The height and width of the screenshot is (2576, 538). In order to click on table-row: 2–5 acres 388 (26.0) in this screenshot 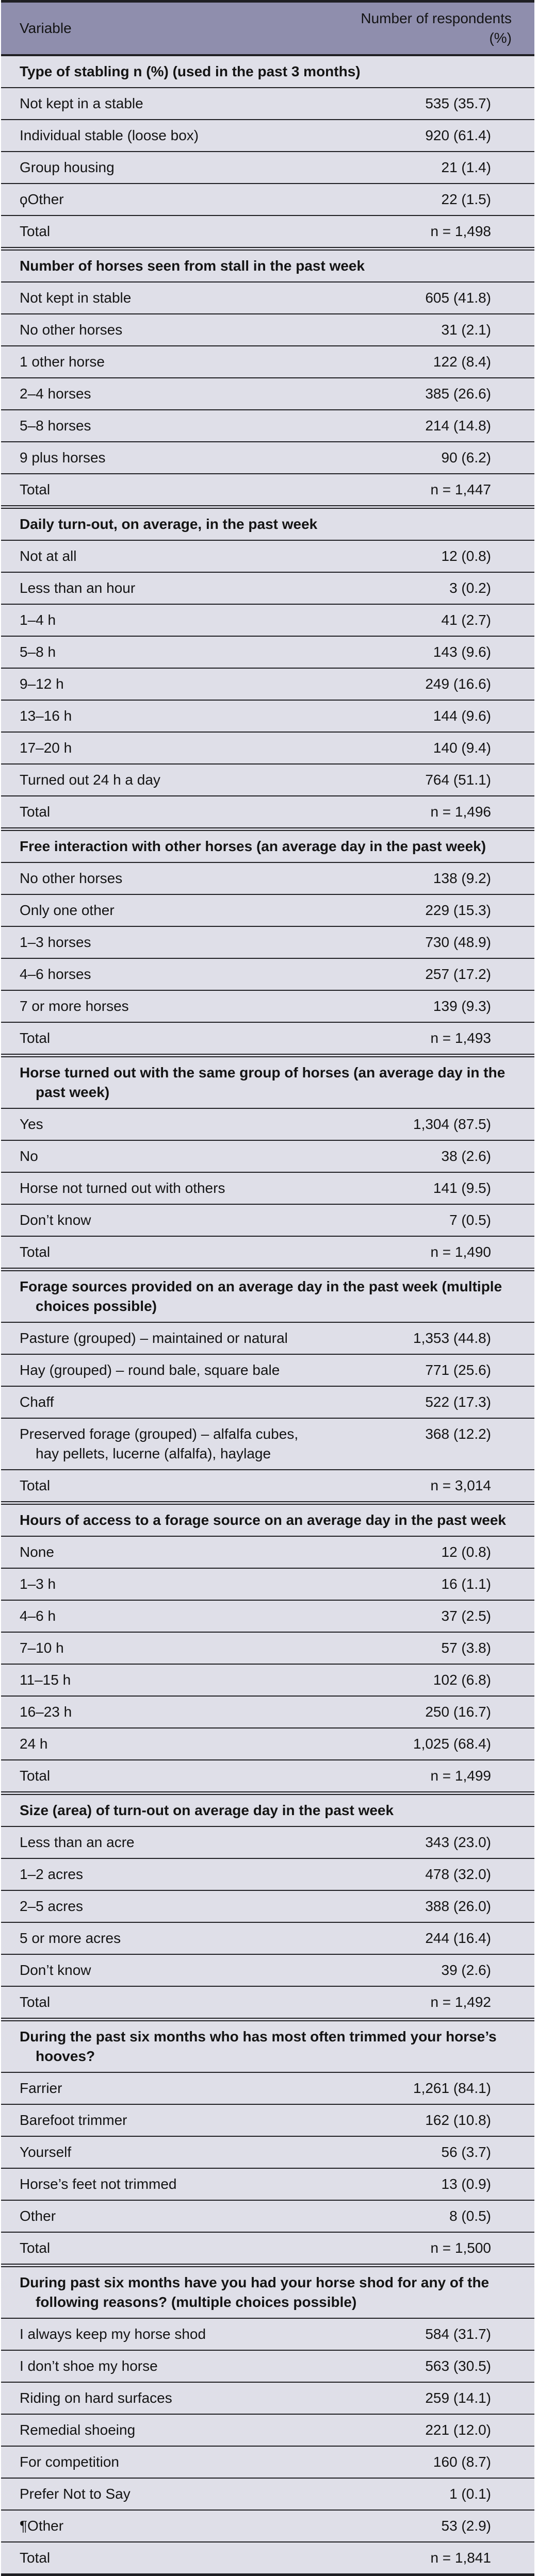, I will do `click(267, 1906)`.